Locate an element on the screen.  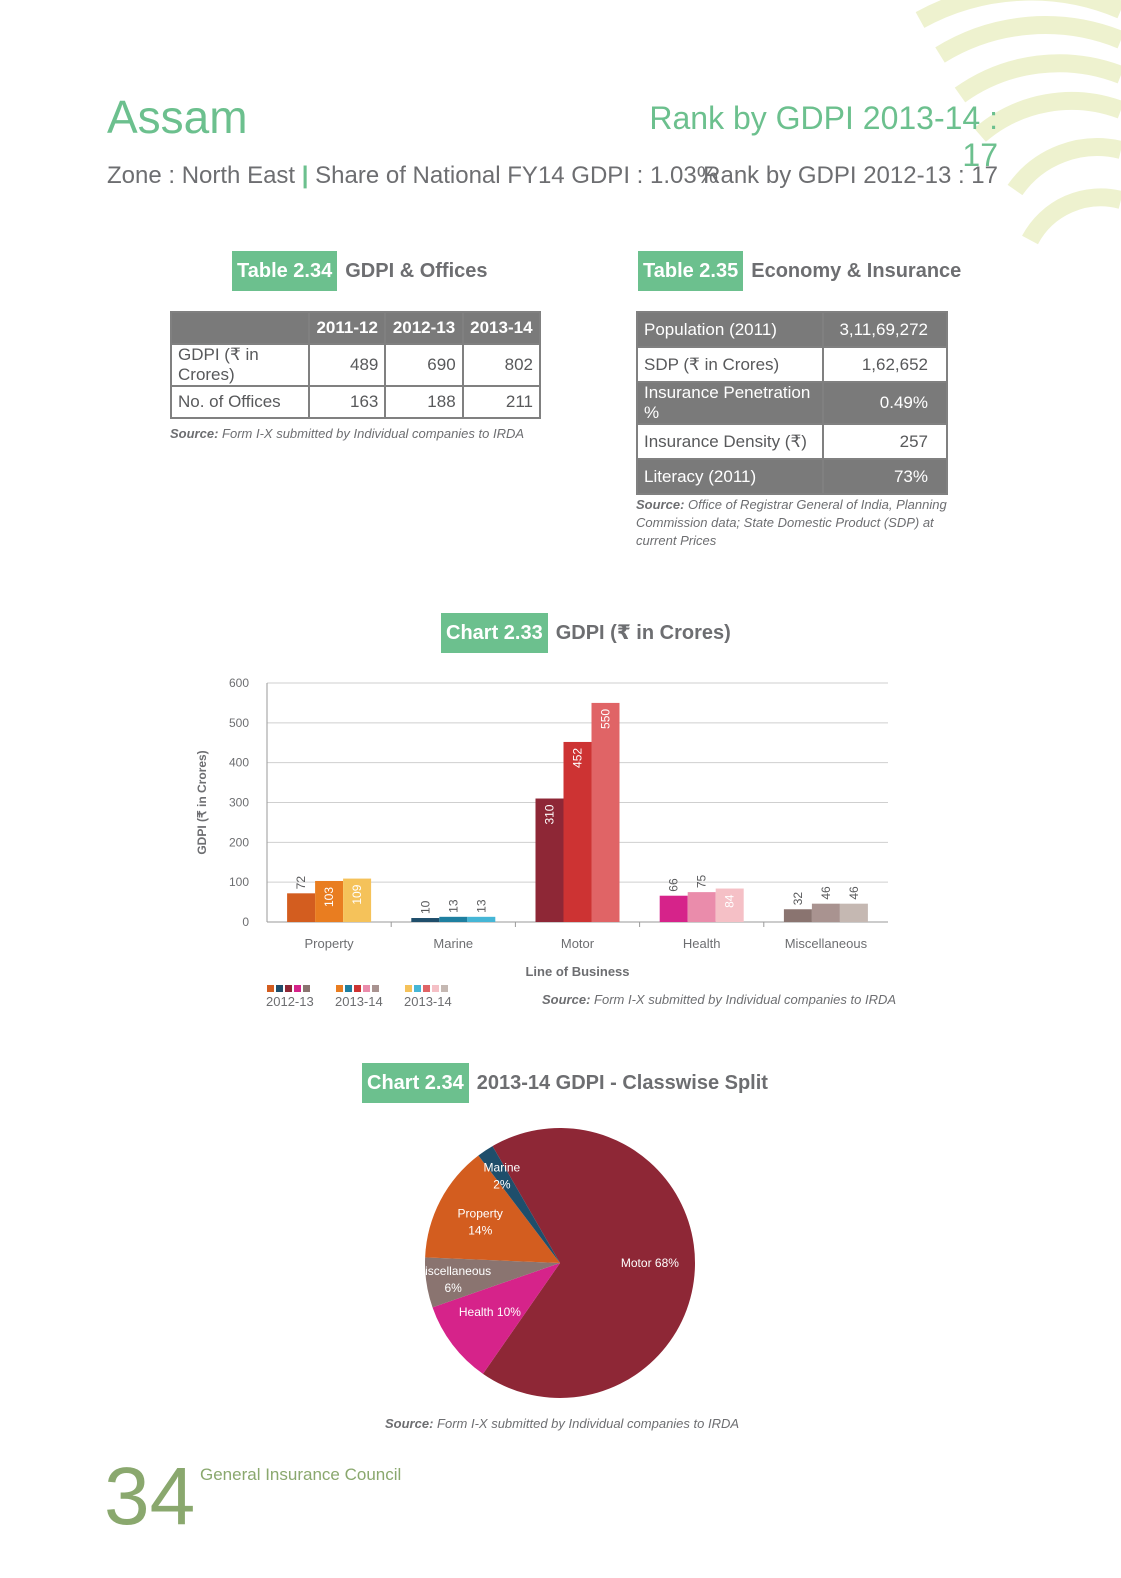
table-row: Population (2011) 3,11,69,272 is located at coordinates (792, 329).